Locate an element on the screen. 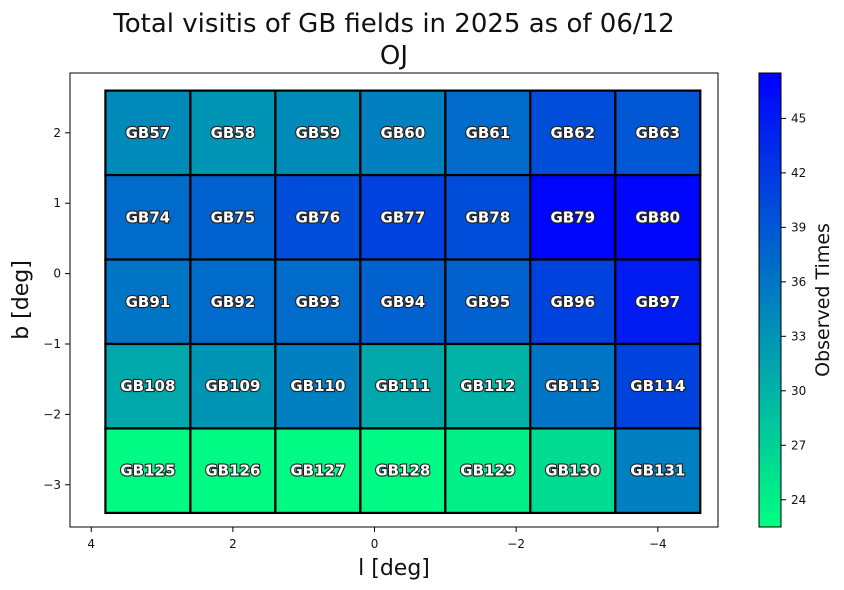 This screenshot has height=590, width=844. field-cell-gb128: GB128 is located at coordinates (403, 471).